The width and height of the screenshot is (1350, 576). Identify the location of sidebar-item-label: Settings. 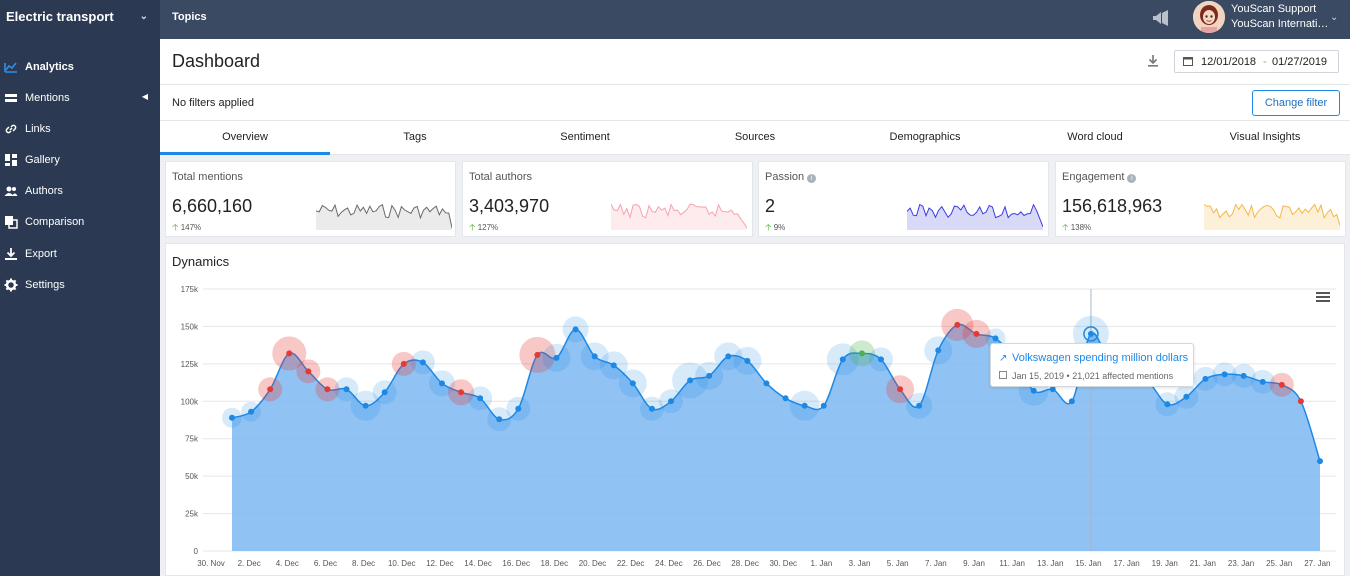
(45, 285).